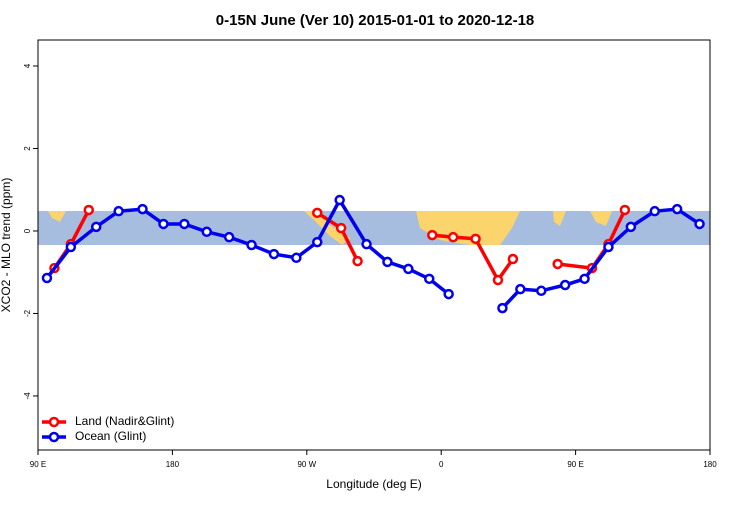  Describe the element at coordinates (373, 484) in the screenshot. I see `x-axis-label: Longitude (deg E)` at that location.